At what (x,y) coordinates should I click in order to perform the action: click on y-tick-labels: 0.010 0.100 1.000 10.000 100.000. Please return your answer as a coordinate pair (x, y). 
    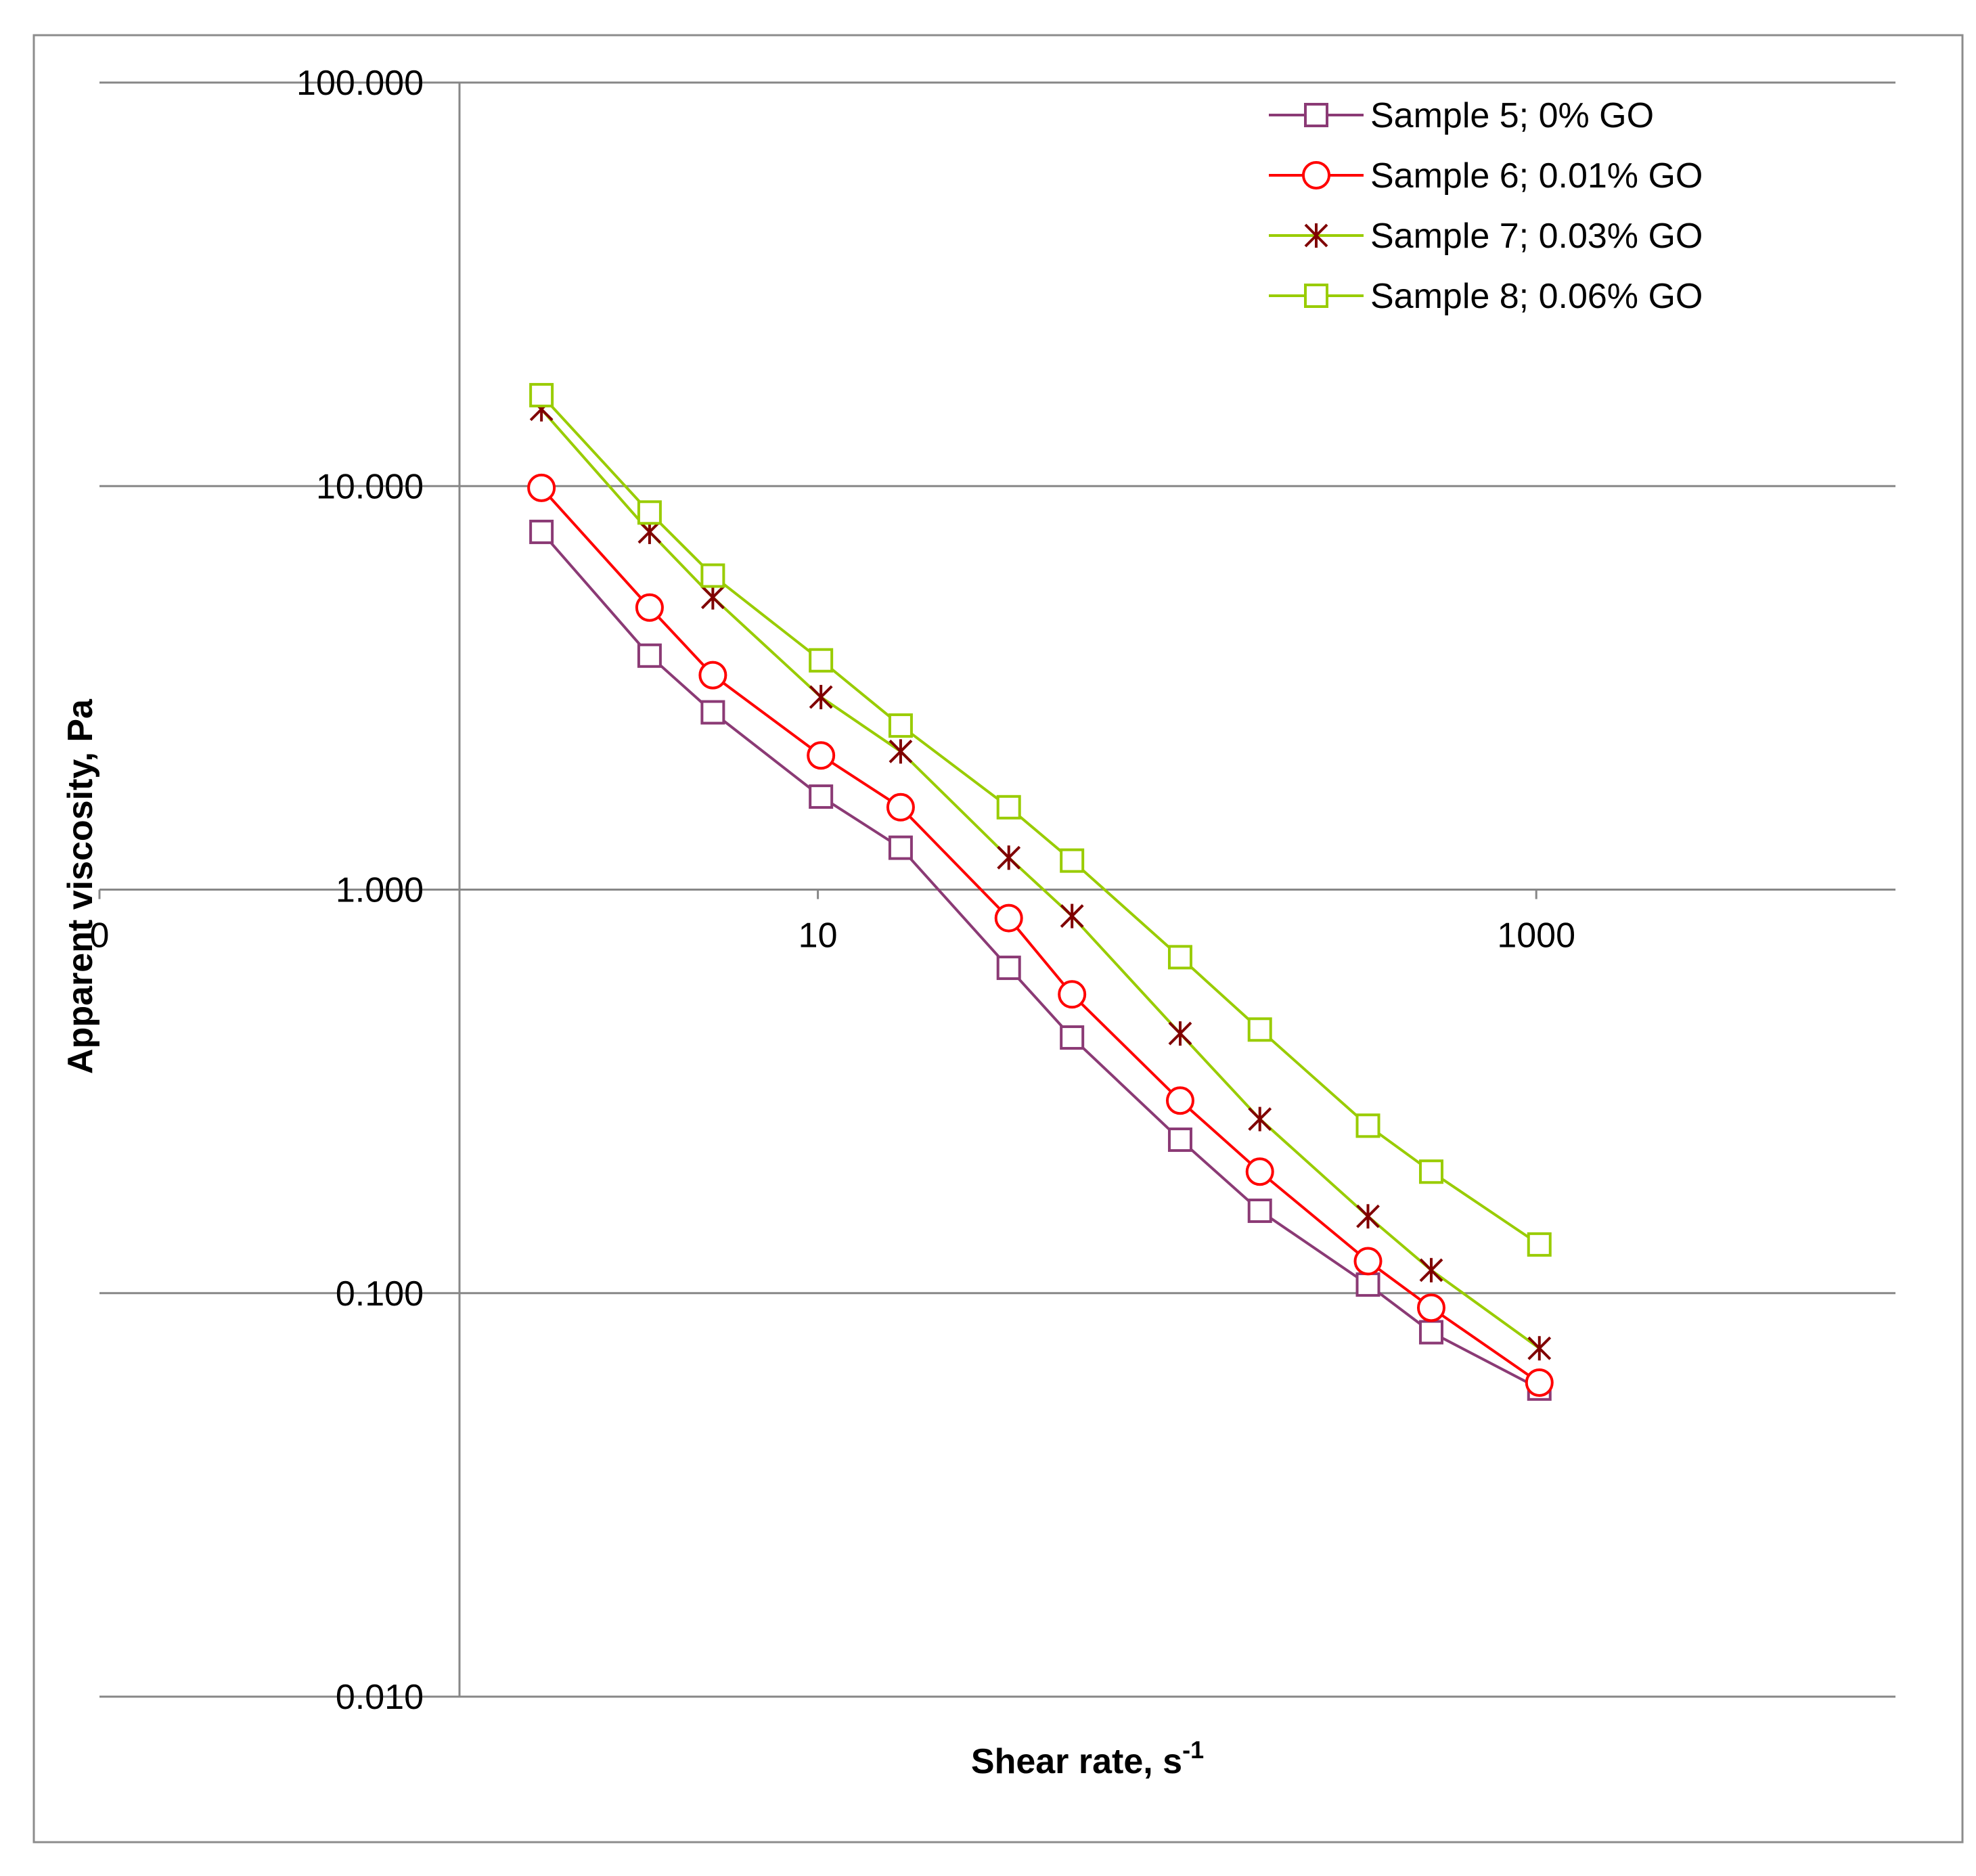
    Looking at the image, I should click on (360, 891).